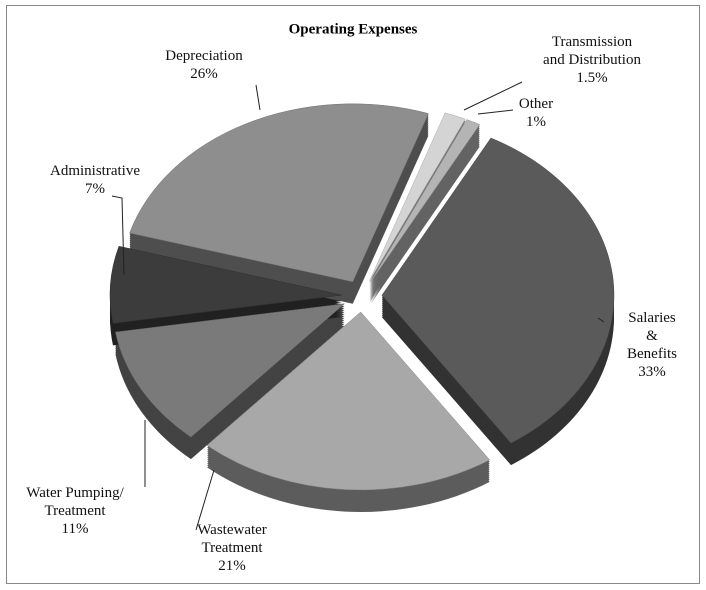 The width and height of the screenshot is (706, 590). Describe the element at coordinates (203, 65) in the screenshot. I see `data-label: Depreciation 26%` at that location.